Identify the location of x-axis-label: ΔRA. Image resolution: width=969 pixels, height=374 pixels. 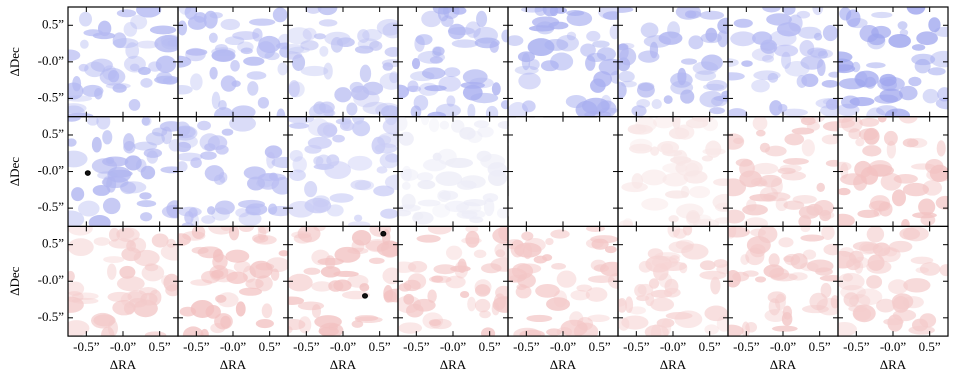
(893, 364).